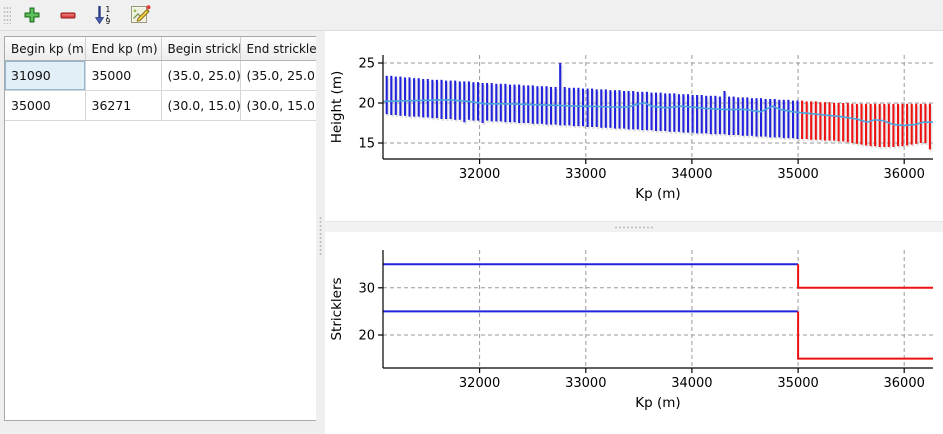 This screenshot has width=943, height=434. I want to click on column-header-end-strickler: End strickler, so click(278, 49).